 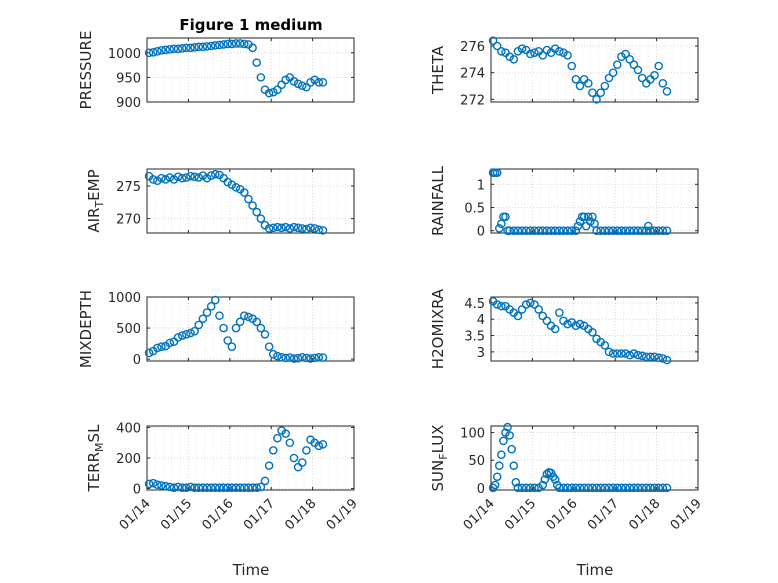 What do you see at coordinates (128, 429) in the screenshot?
I see `y-tick-label: 400` at bounding box center [128, 429].